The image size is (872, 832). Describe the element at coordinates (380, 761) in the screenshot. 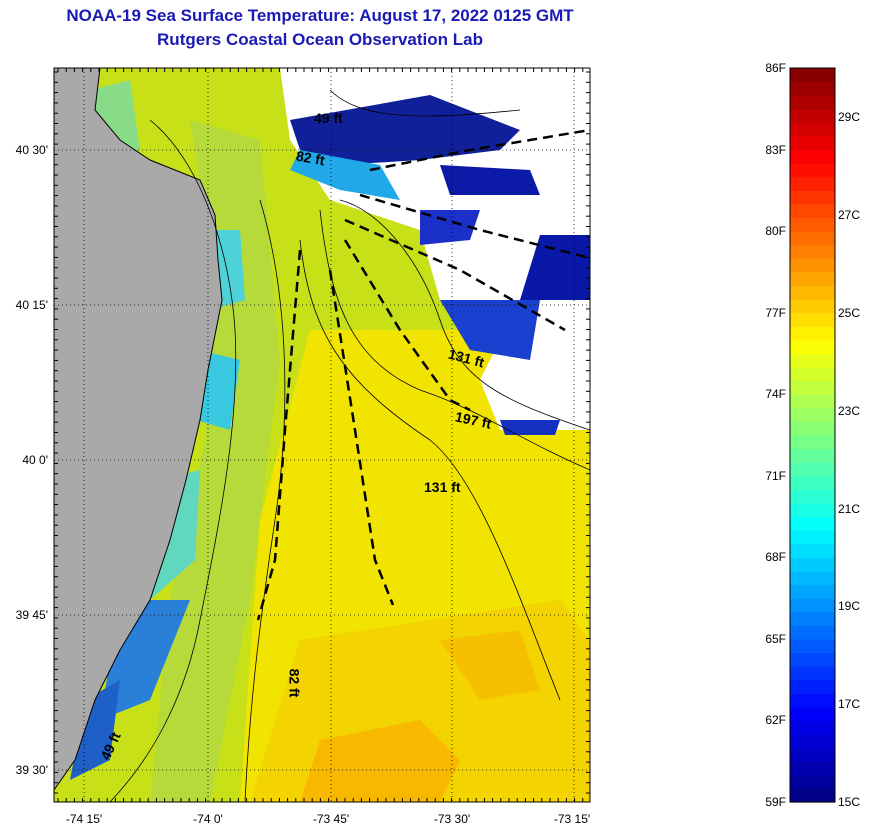

I see `sst-warmest-patch` at that location.